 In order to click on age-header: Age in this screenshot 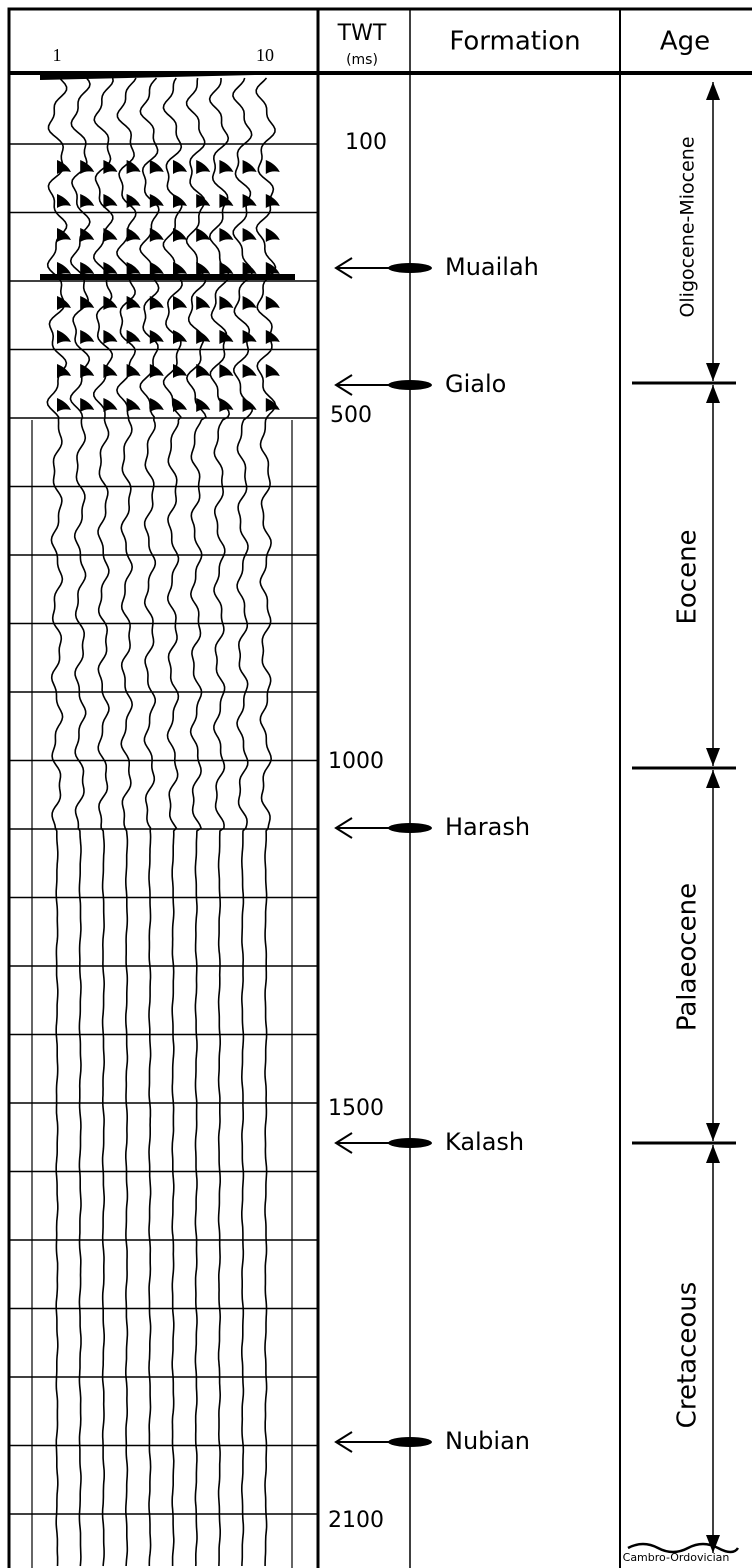, I will do `click(685, 42)`.